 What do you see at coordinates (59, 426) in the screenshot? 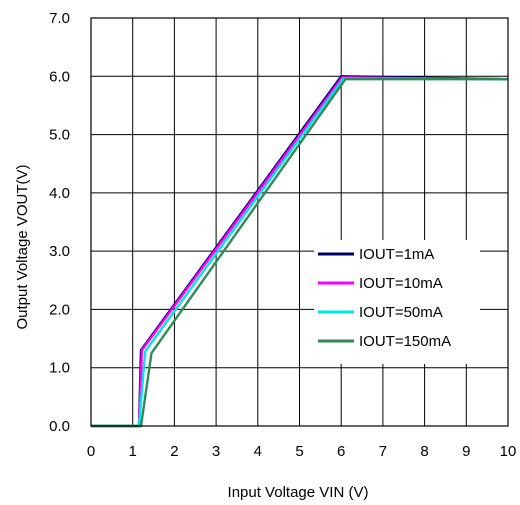
I see `y-tick-label: 0.0` at bounding box center [59, 426].